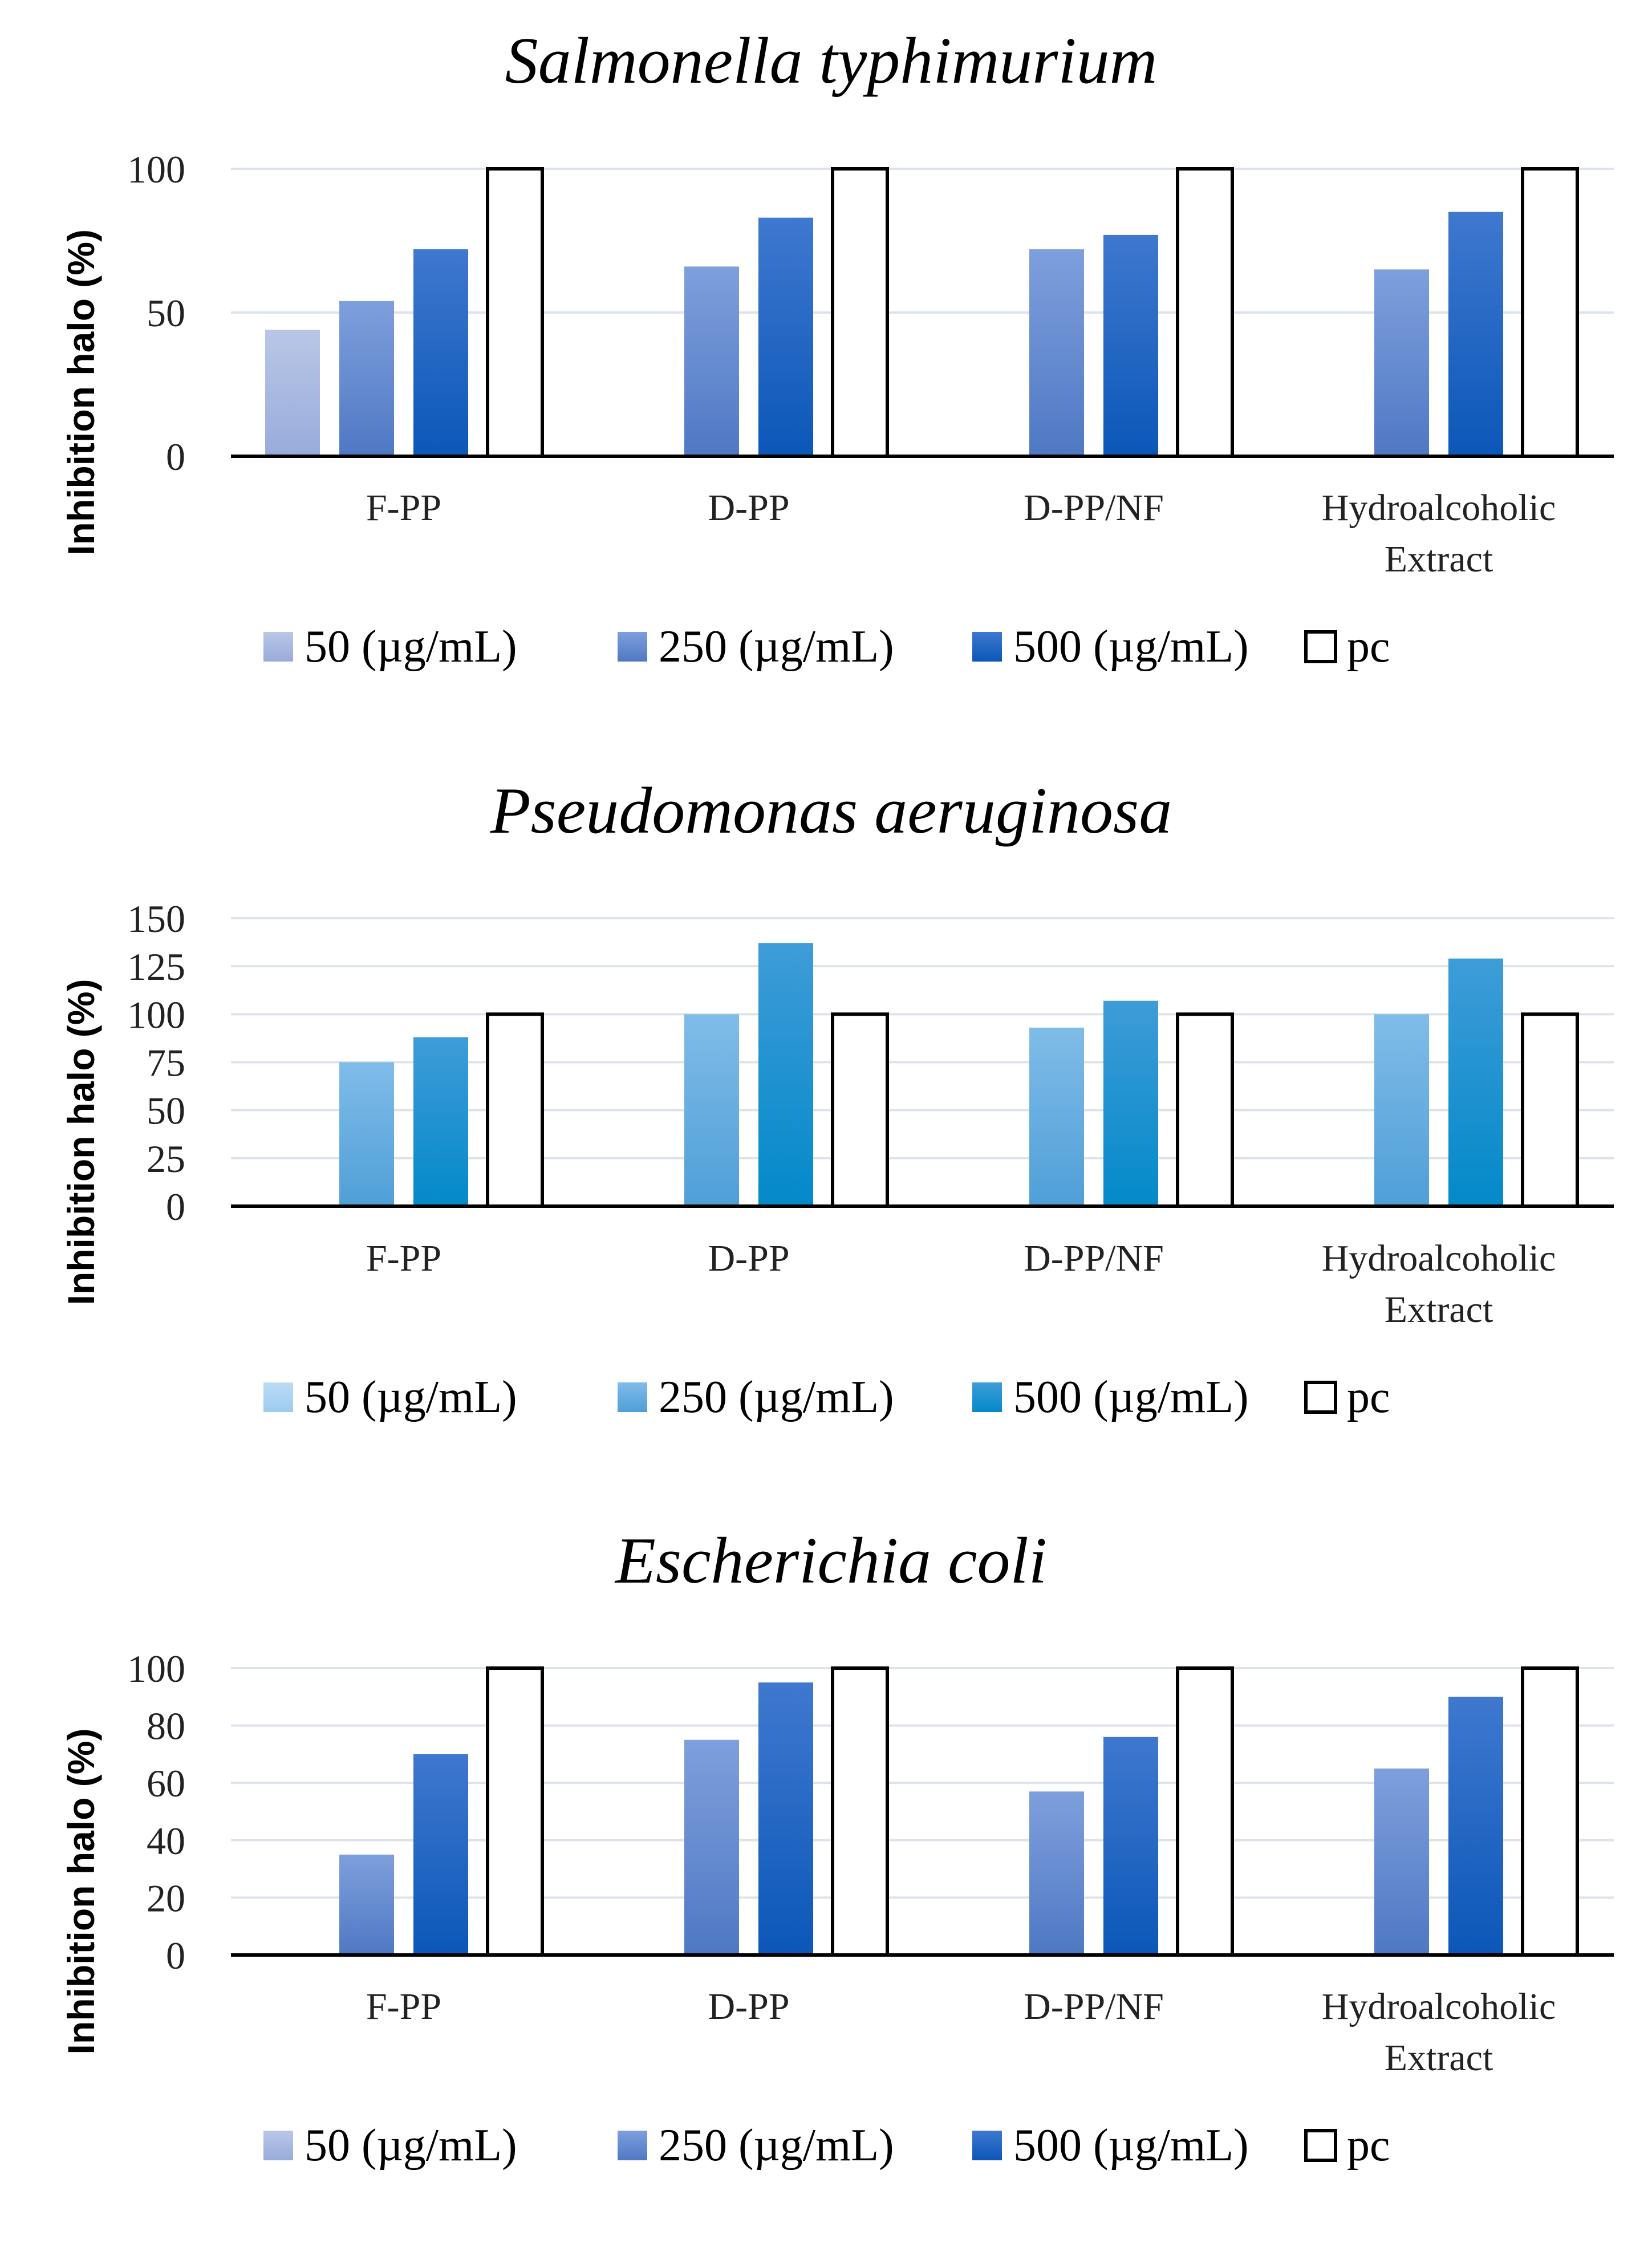 The width and height of the screenshot is (1652, 2243). Describe the element at coordinates (292, 393) in the screenshot. I see `bar-50-f-pp` at that location.